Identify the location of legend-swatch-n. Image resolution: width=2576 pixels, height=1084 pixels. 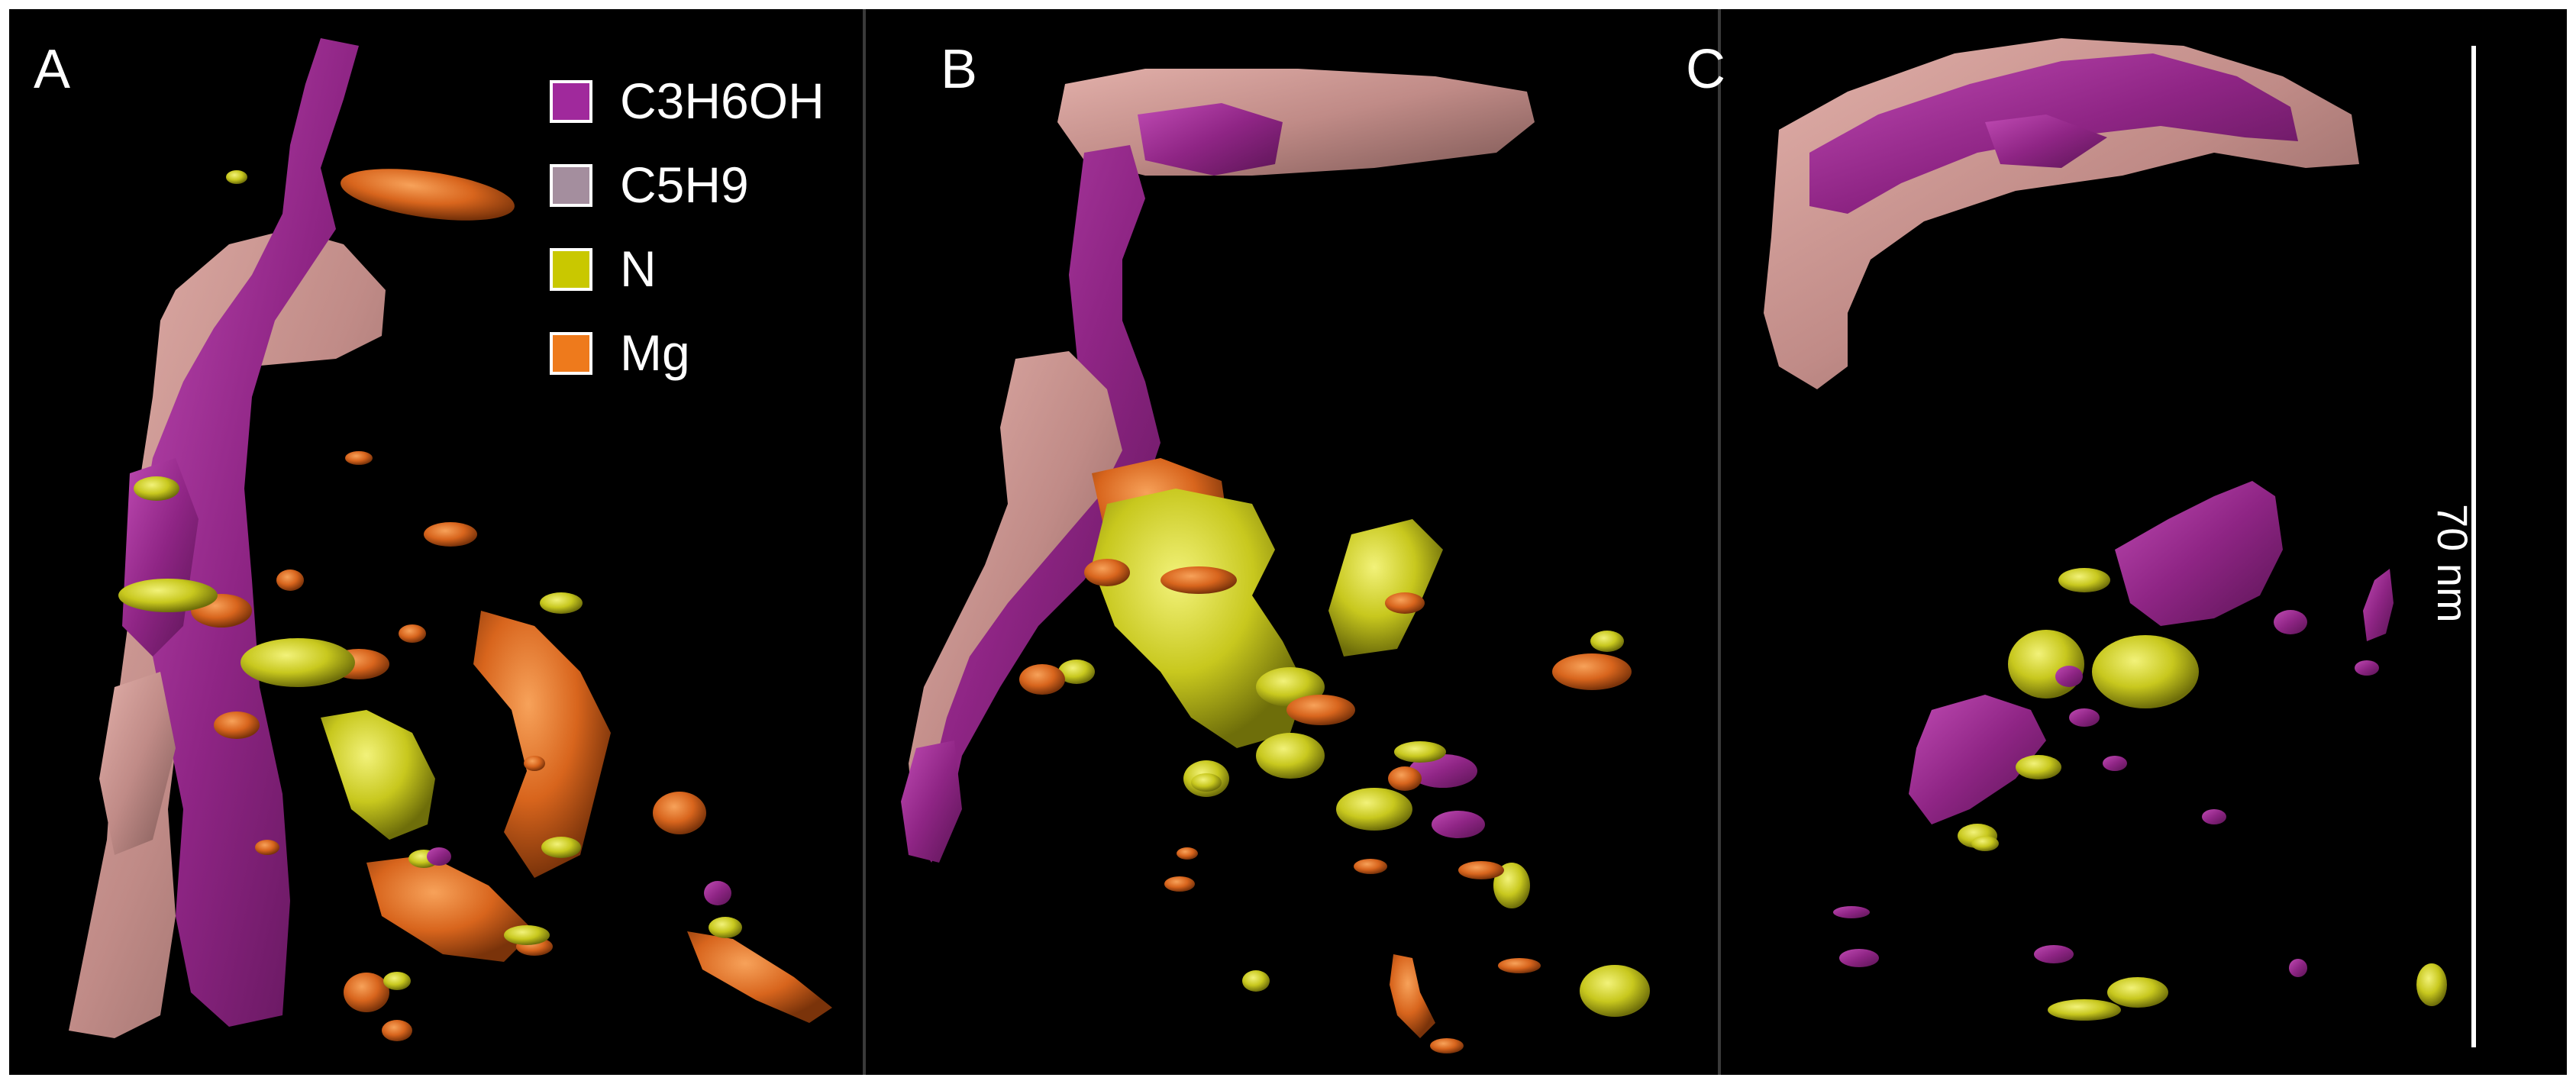
(571, 269).